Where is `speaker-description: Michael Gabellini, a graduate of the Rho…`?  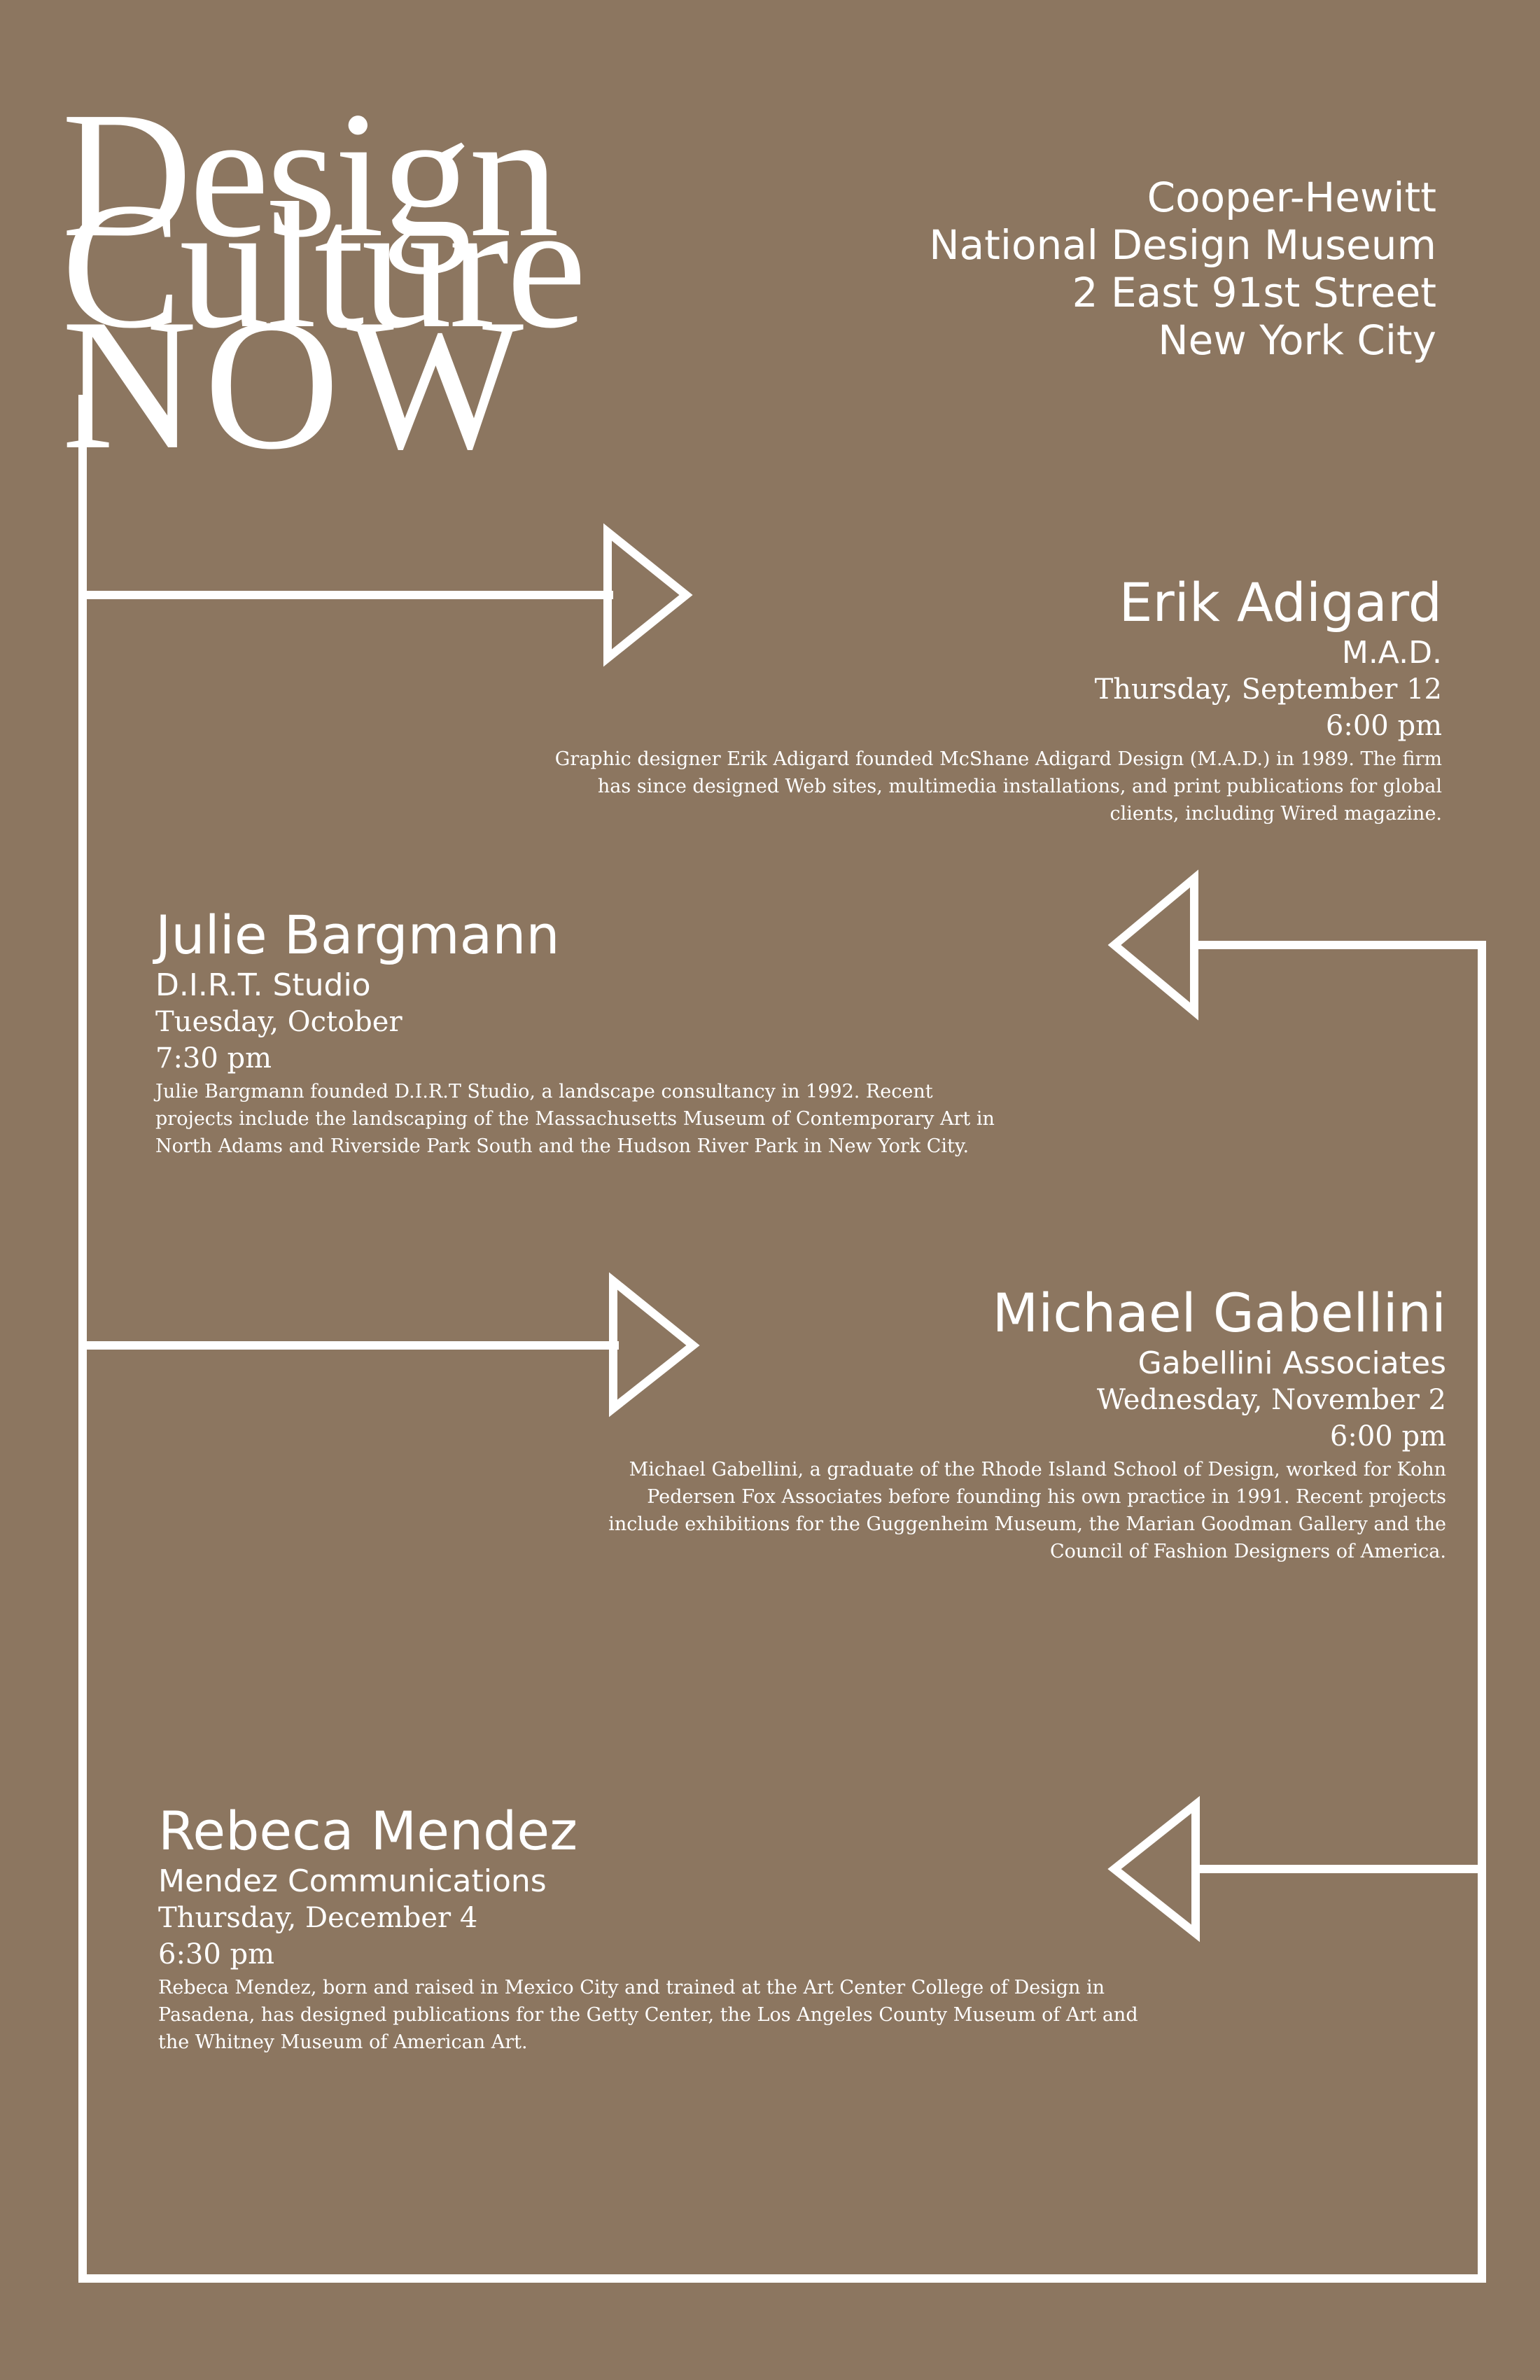
speaker-description: Michael Gabellini, a graduate of the Rho… is located at coordinates (1027, 1510).